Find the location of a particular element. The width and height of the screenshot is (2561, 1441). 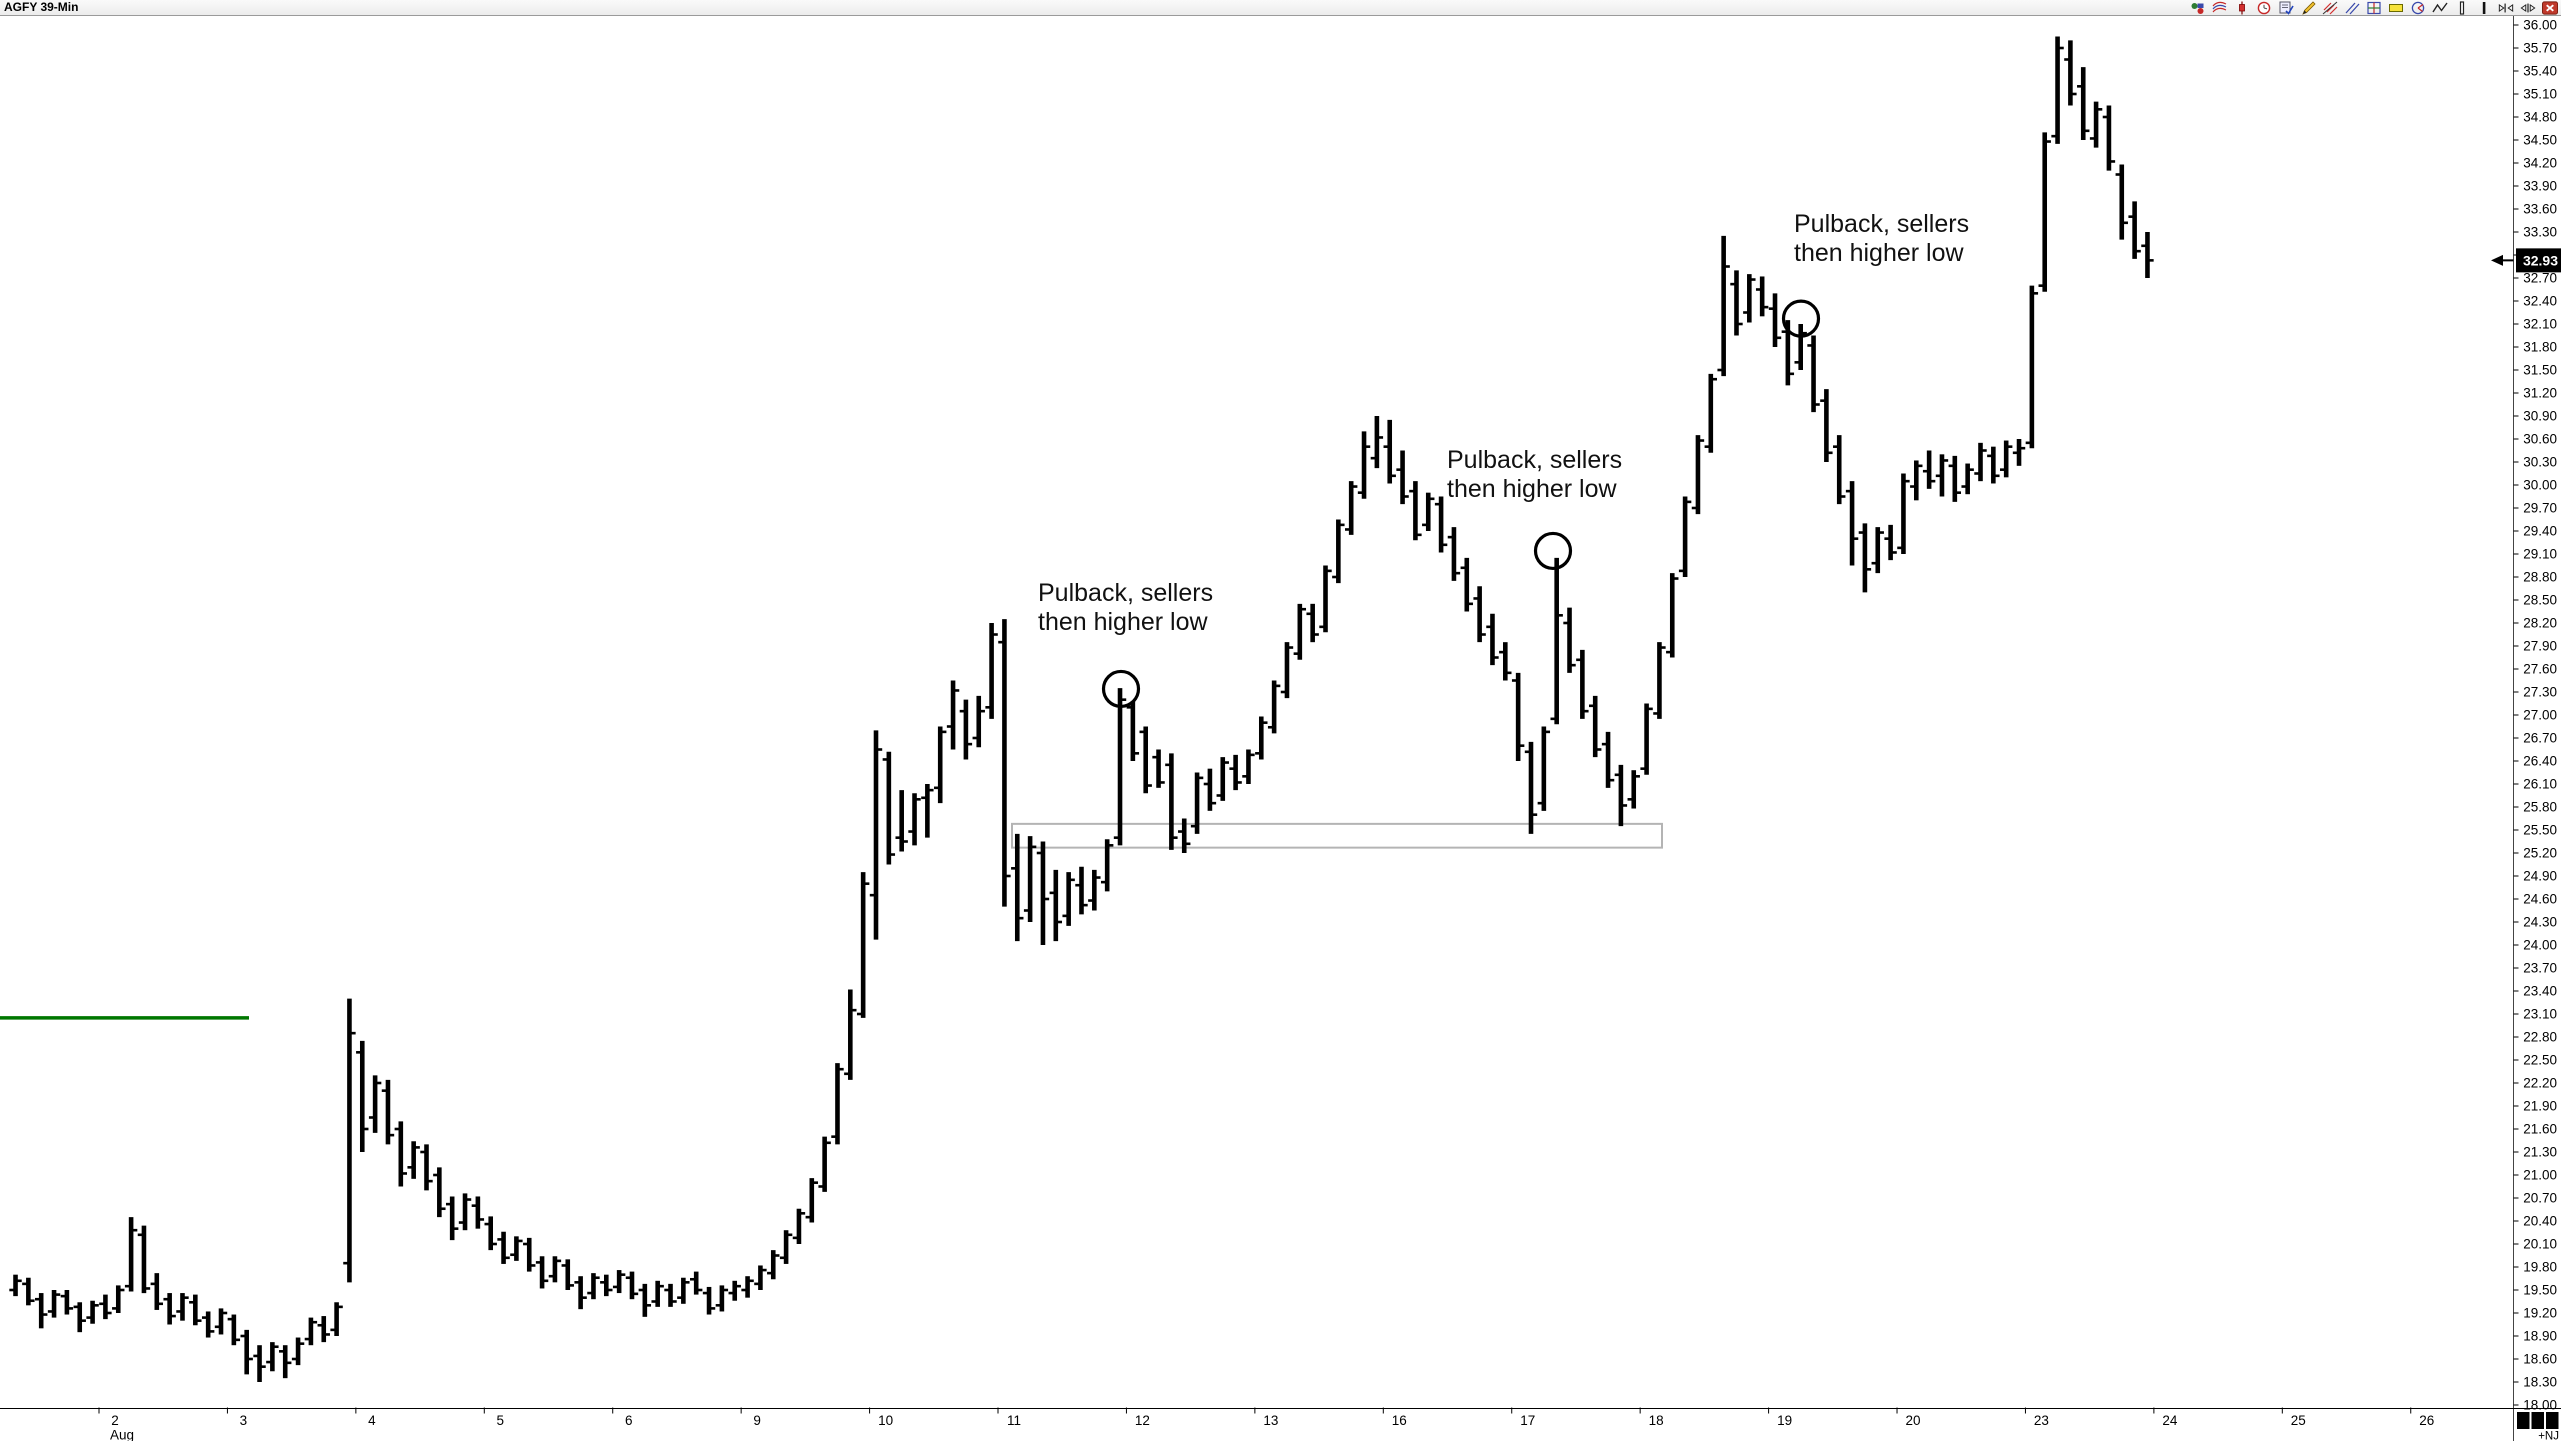

price-tick-label: 24.60 is located at coordinates (2540, 899).